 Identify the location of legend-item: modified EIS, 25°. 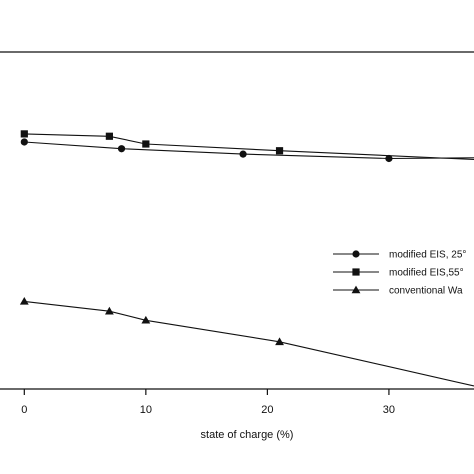
(399, 255).